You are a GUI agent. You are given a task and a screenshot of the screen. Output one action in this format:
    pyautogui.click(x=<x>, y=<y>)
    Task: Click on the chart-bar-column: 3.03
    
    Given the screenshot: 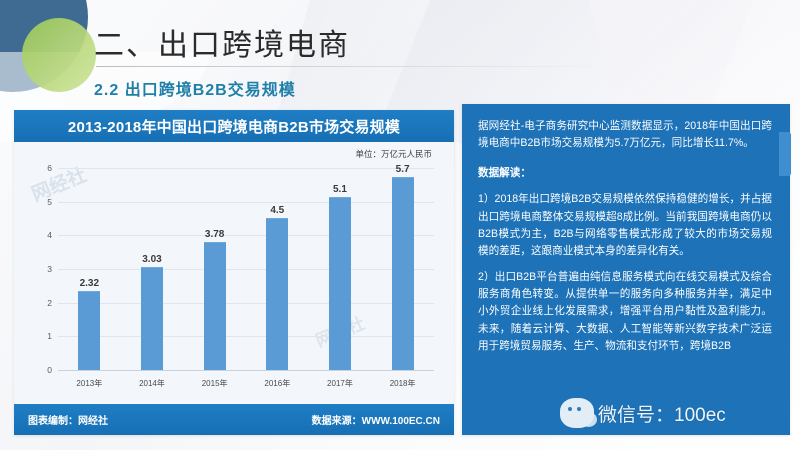 What is the action you would take?
    pyautogui.click(x=152, y=269)
    